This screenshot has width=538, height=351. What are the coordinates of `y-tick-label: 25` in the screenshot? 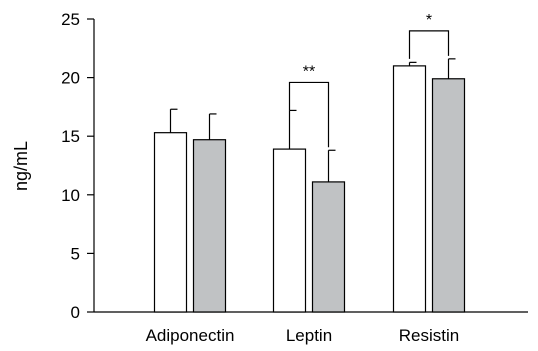 It's located at (70, 19).